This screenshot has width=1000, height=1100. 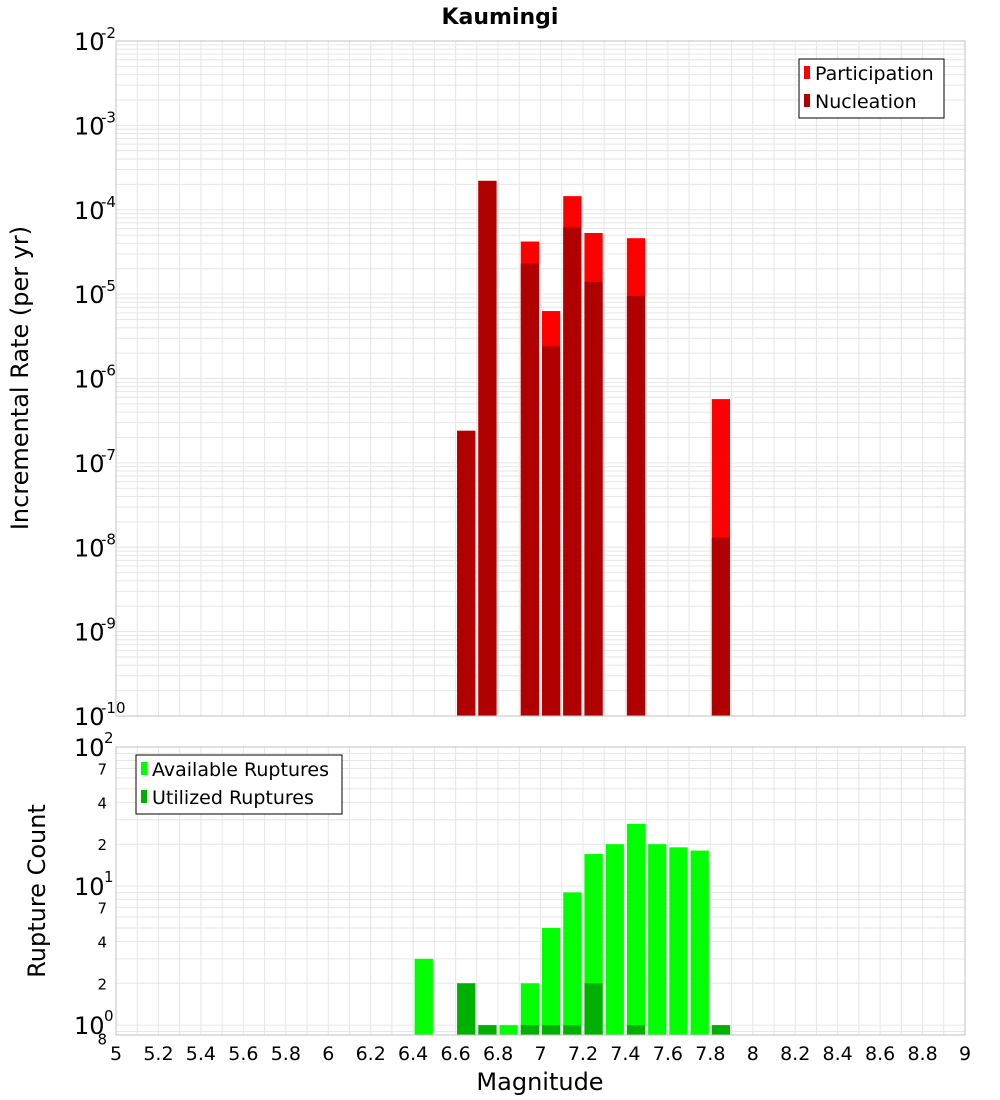 I want to click on y-axis-title-count: Rupture Count, so click(x=37, y=891).